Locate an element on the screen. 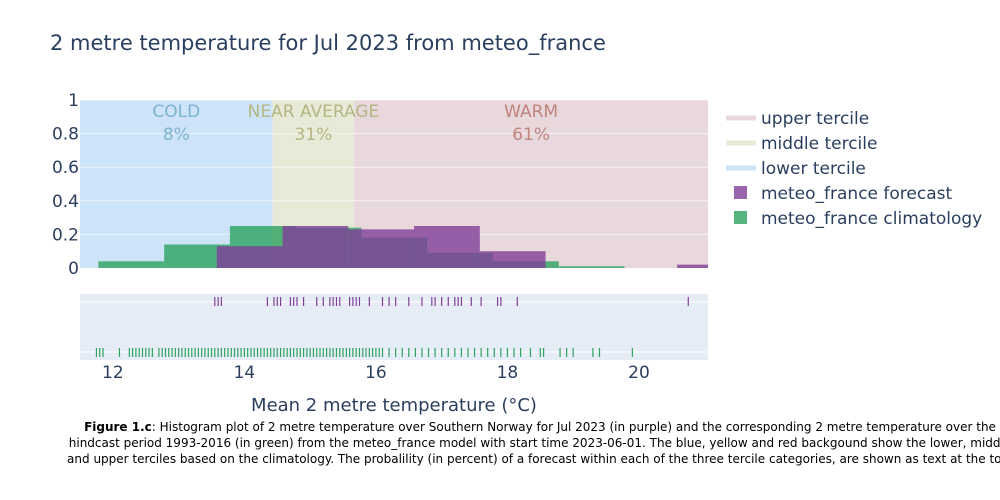 The image size is (1000, 500). legend-label: middle tercile is located at coordinates (819, 144).